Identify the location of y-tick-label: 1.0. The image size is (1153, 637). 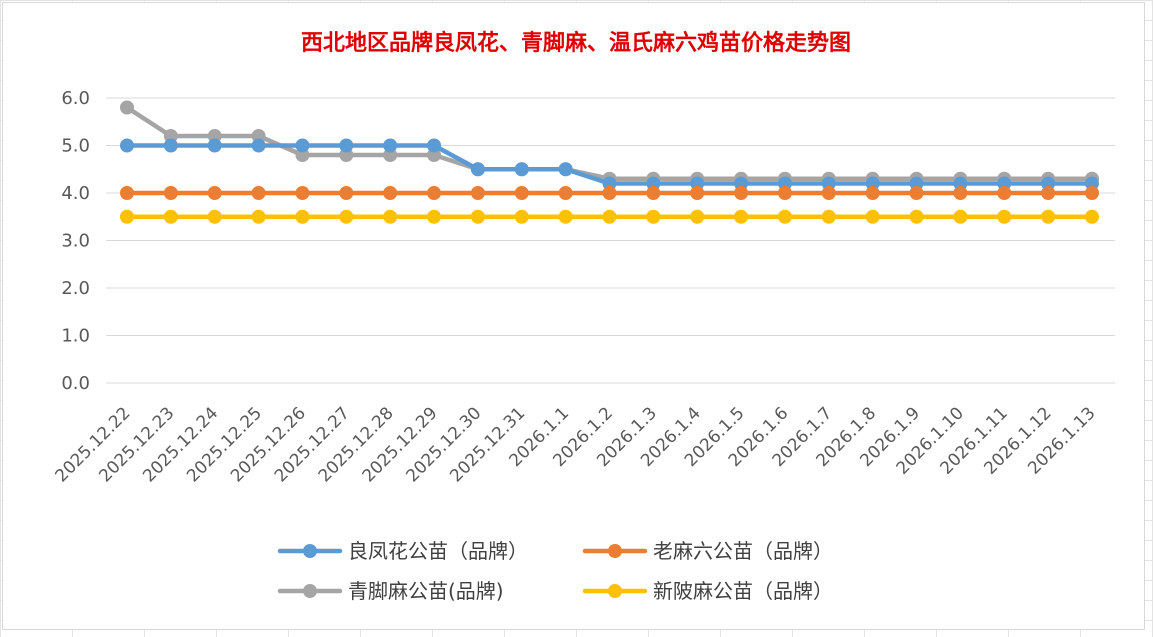
(75, 336).